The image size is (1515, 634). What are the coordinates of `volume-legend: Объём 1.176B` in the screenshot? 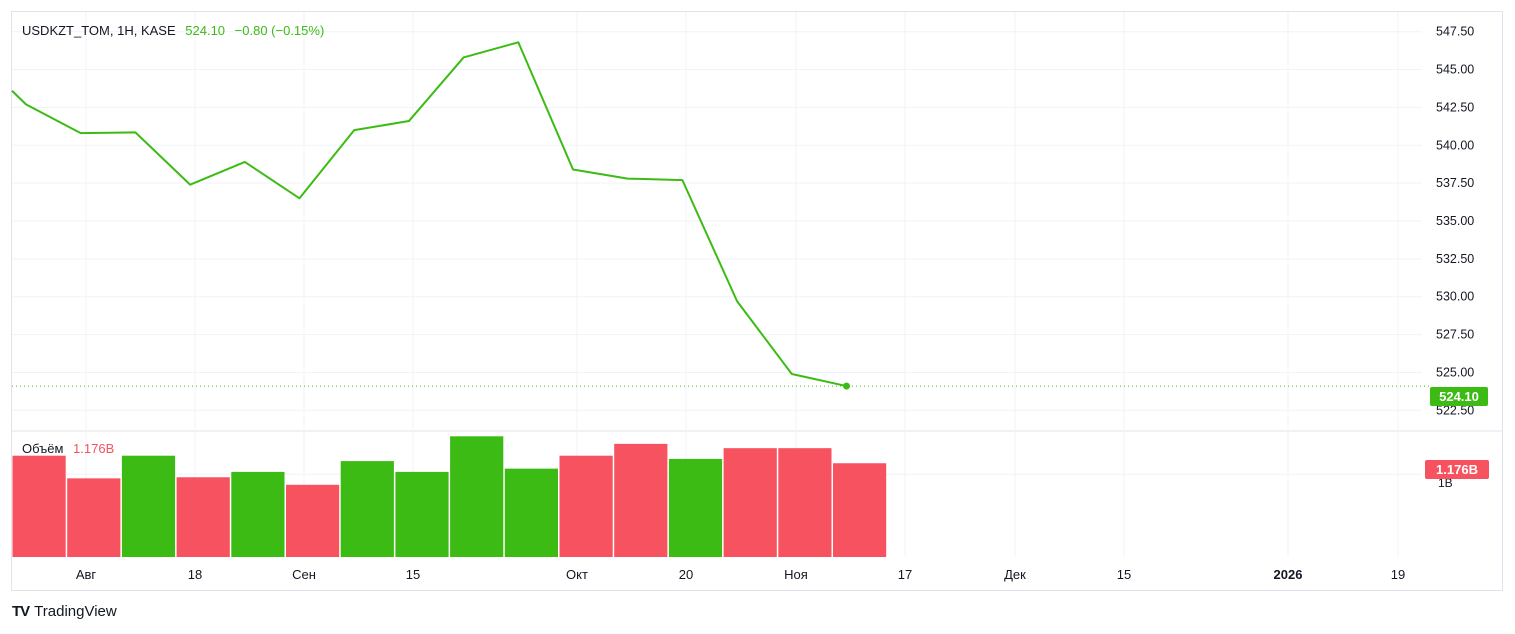 It's located at (68, 448).